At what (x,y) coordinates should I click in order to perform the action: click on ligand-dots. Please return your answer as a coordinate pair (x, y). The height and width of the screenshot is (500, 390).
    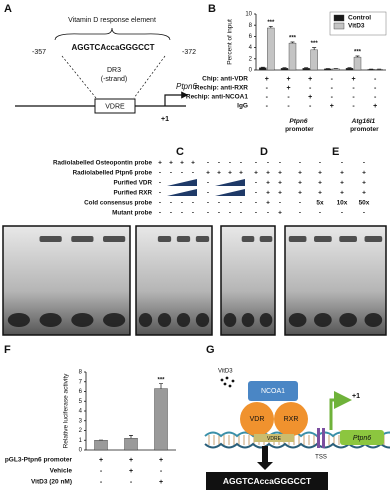
    Looking at the image, I should click on (227, 382).